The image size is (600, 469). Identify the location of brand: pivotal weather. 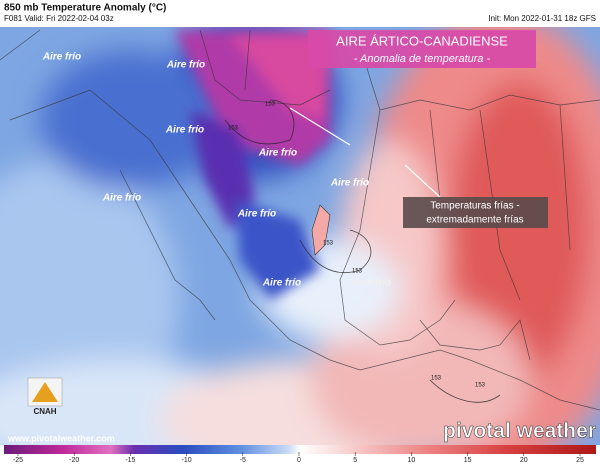
(519, 431).